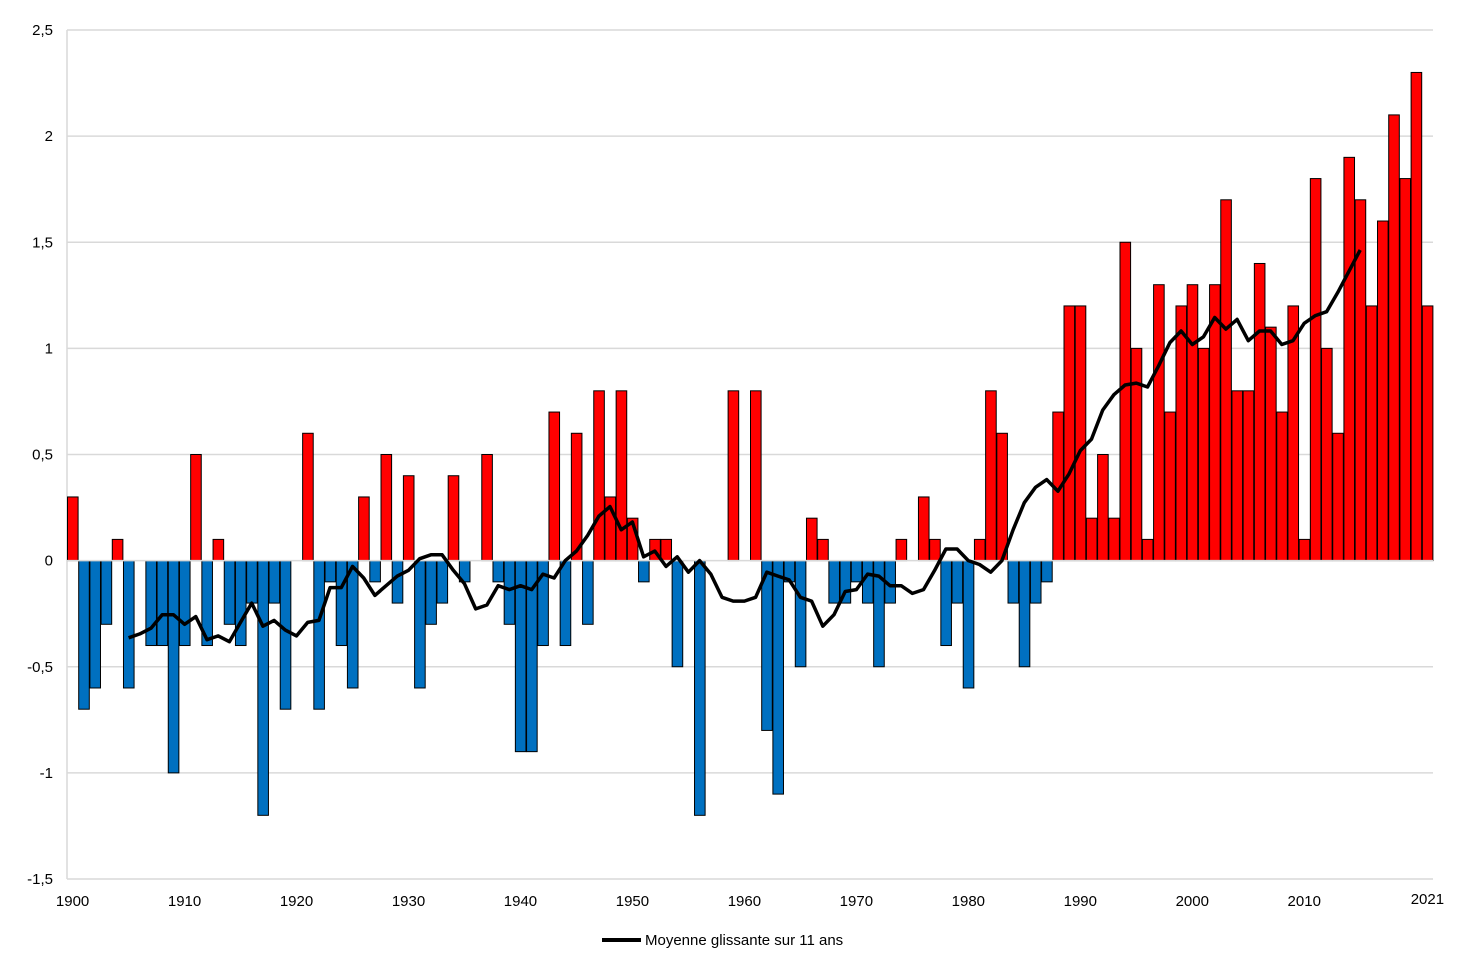  What do you see at coordinates (811, 539) in the screenshot?
I see `bar-1966` at bounding box center [811, 539].